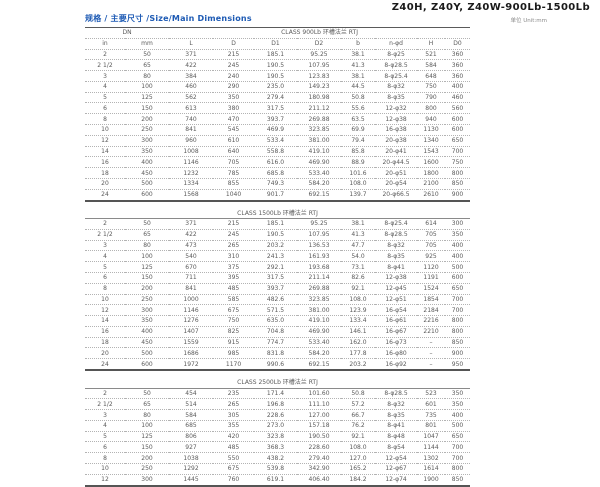  Describe the element at coordinates (191, 458) in the screenshot. I see `table-cell: 1038` at that location.